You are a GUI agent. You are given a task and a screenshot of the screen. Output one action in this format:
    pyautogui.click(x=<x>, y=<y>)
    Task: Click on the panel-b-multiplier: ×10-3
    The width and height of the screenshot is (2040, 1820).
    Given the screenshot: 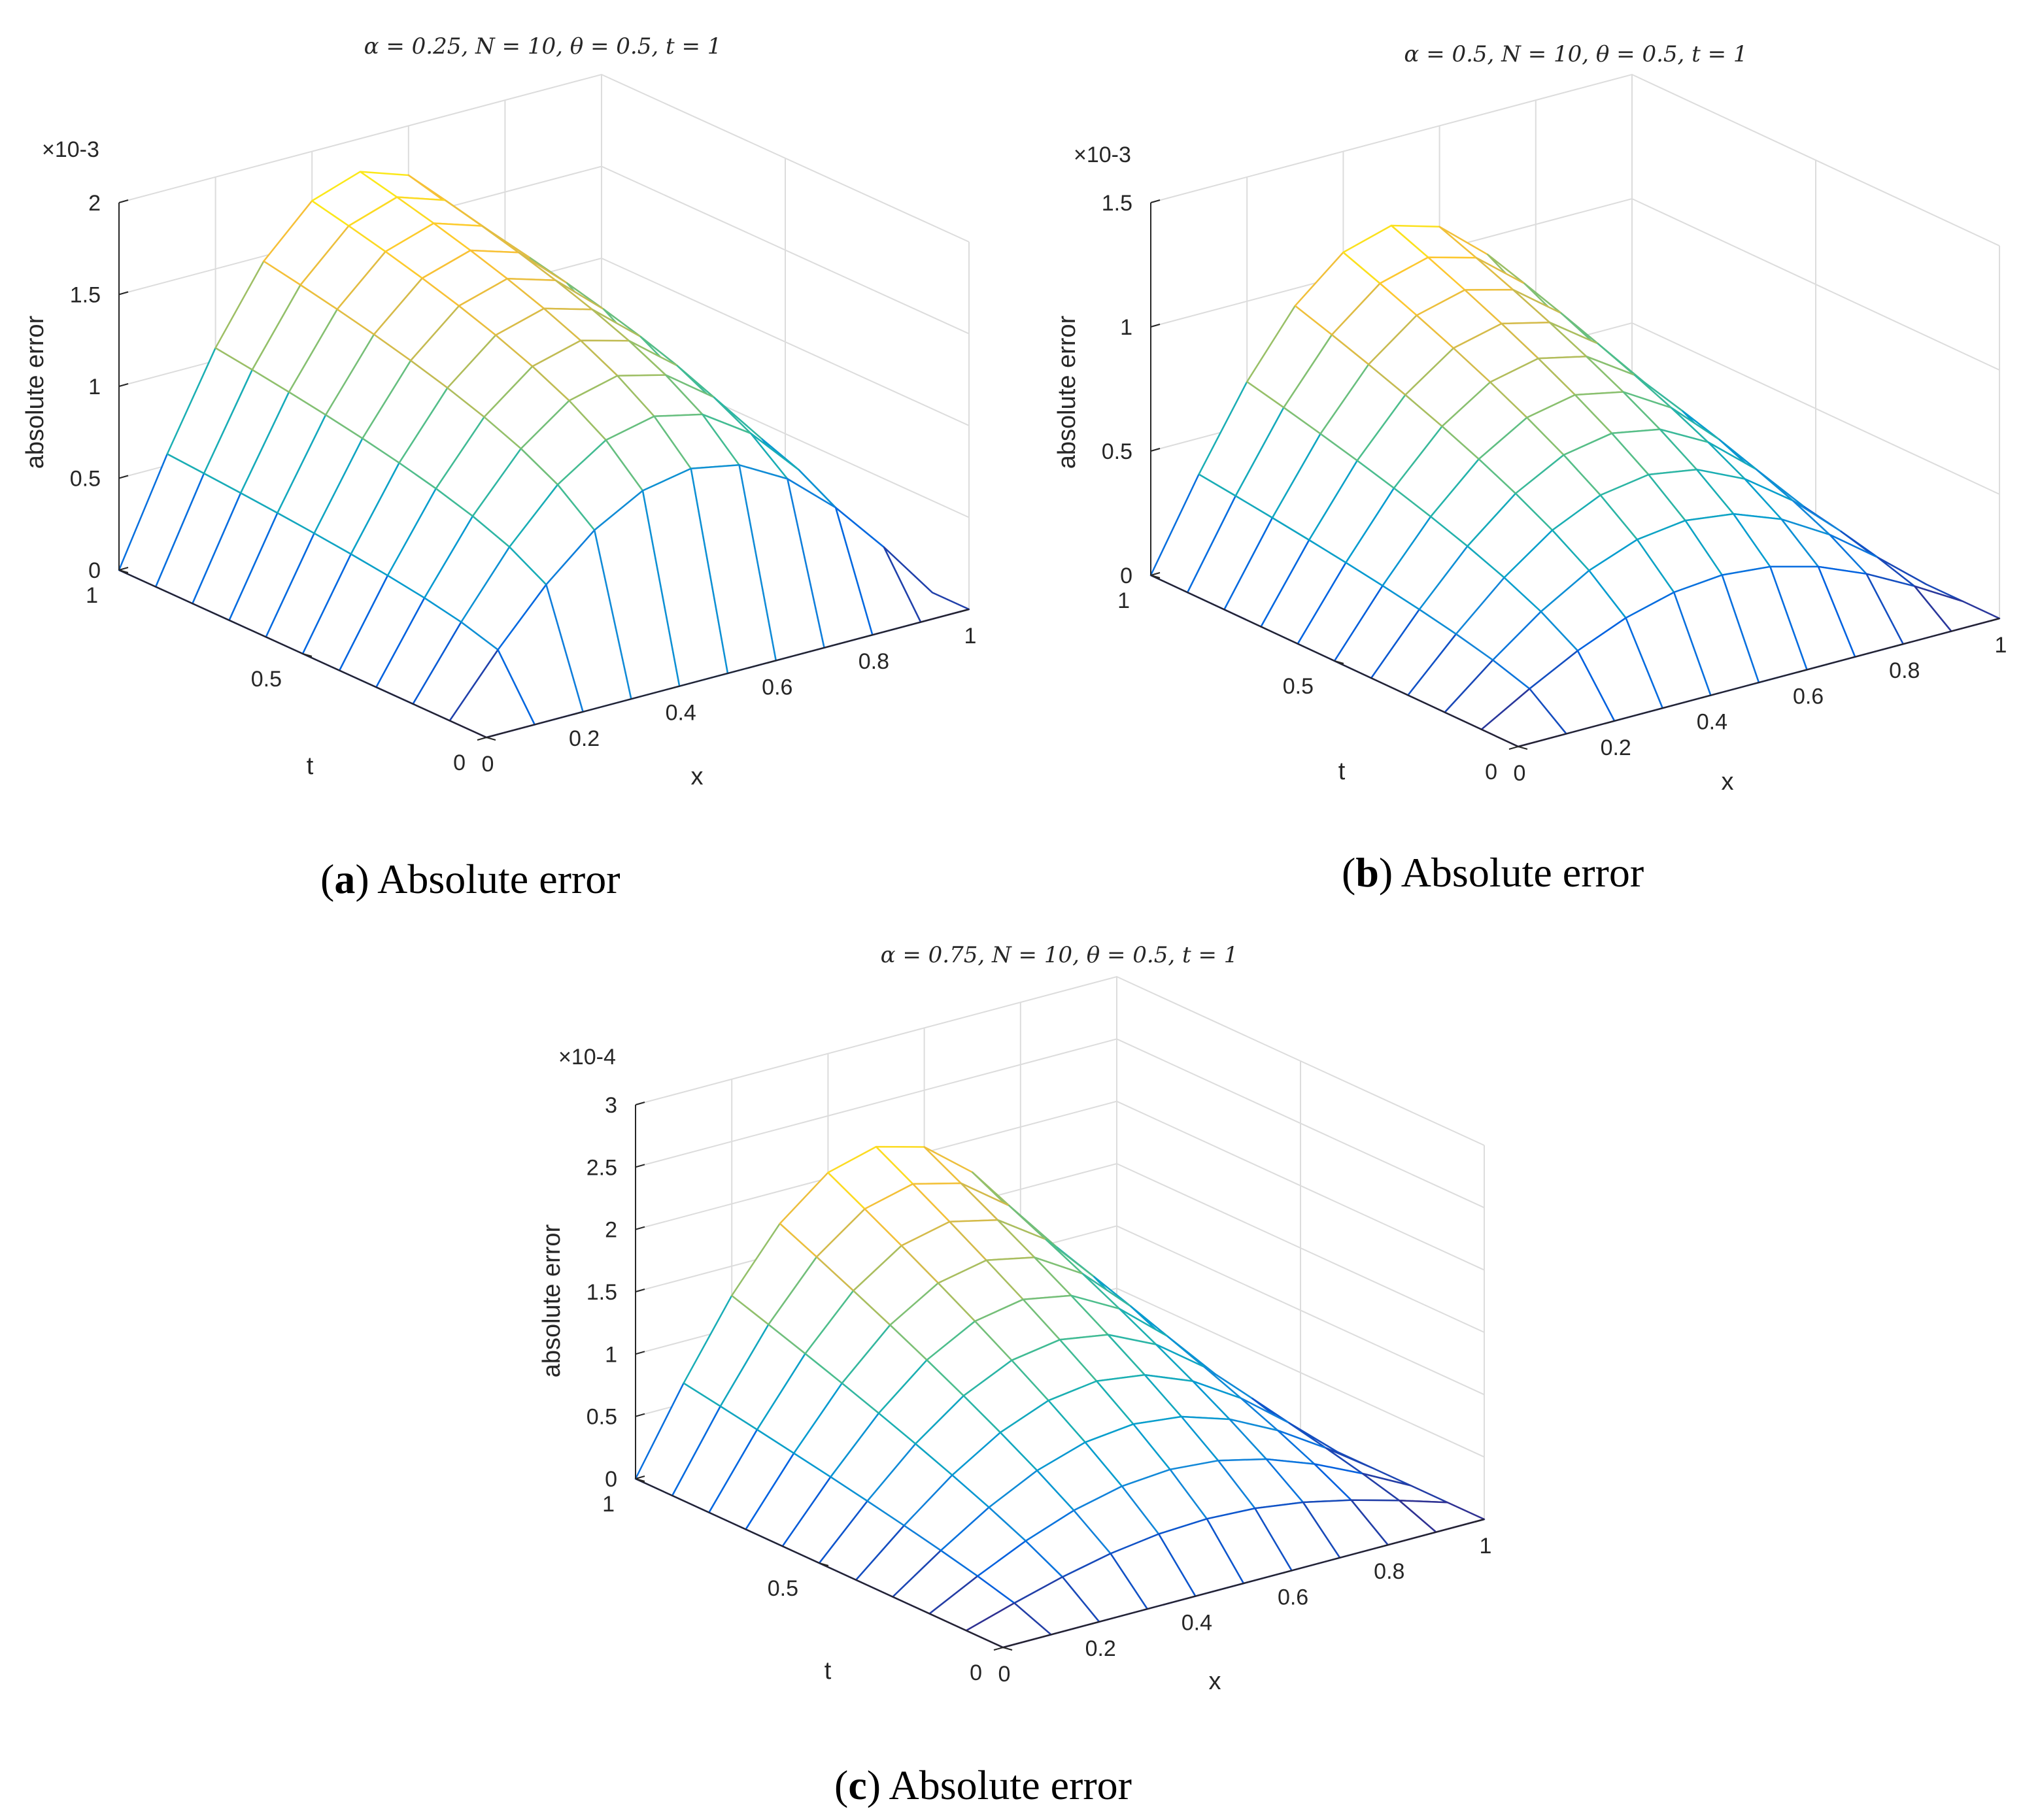 What is the action you would take?
    pyautogui.click(x=1102, y=155)
    